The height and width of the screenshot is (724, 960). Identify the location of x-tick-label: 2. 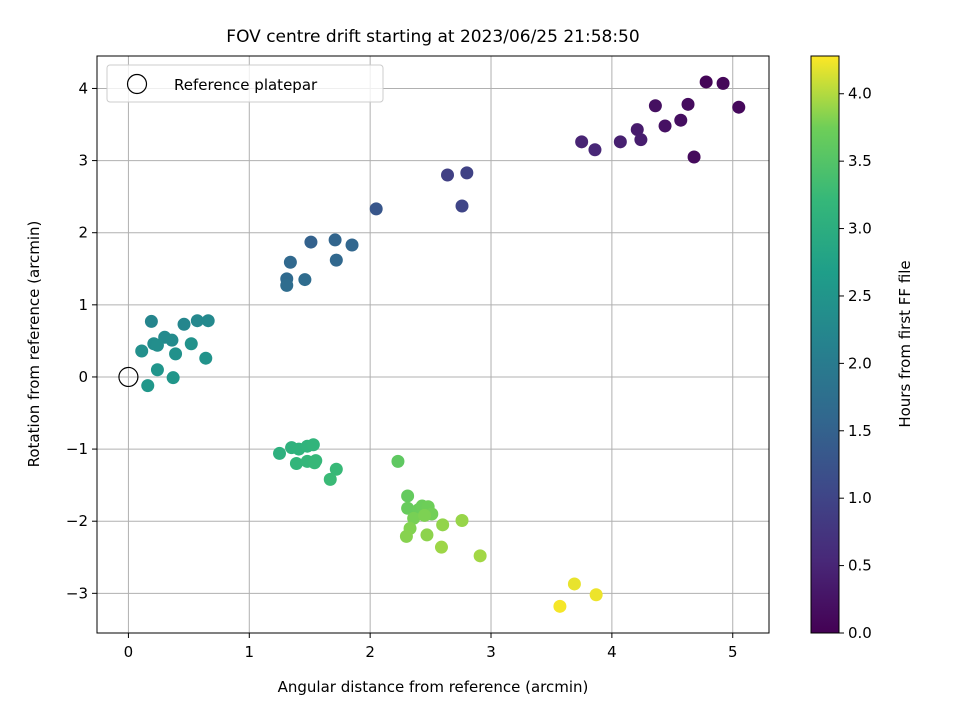
(370, 652).